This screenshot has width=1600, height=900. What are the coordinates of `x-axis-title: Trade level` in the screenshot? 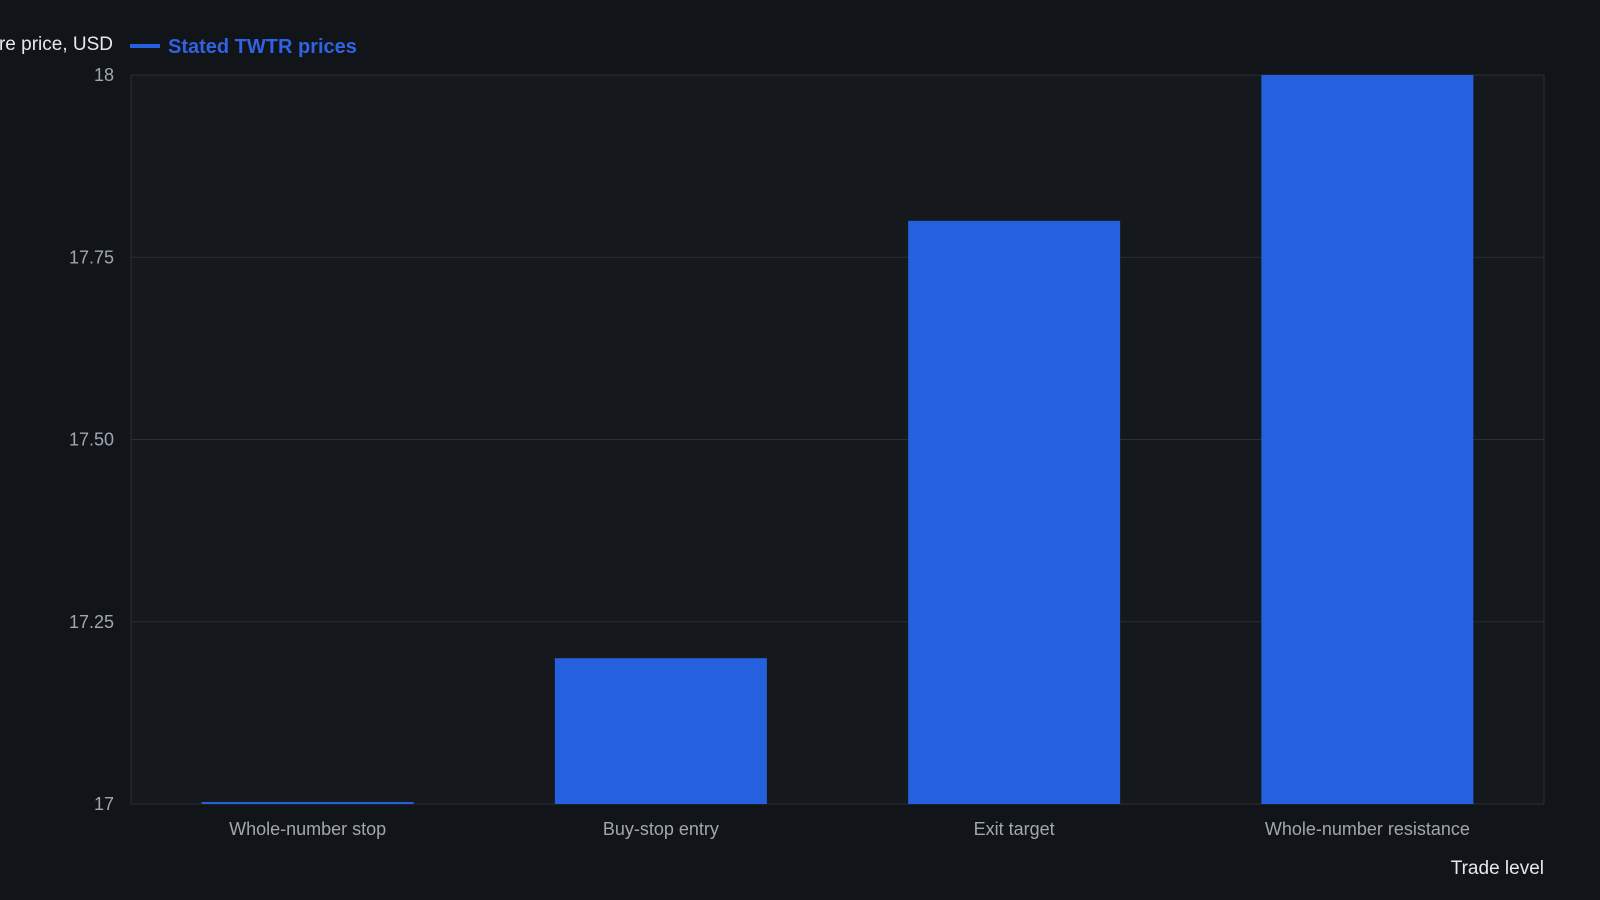 It's located at (1497, 868).